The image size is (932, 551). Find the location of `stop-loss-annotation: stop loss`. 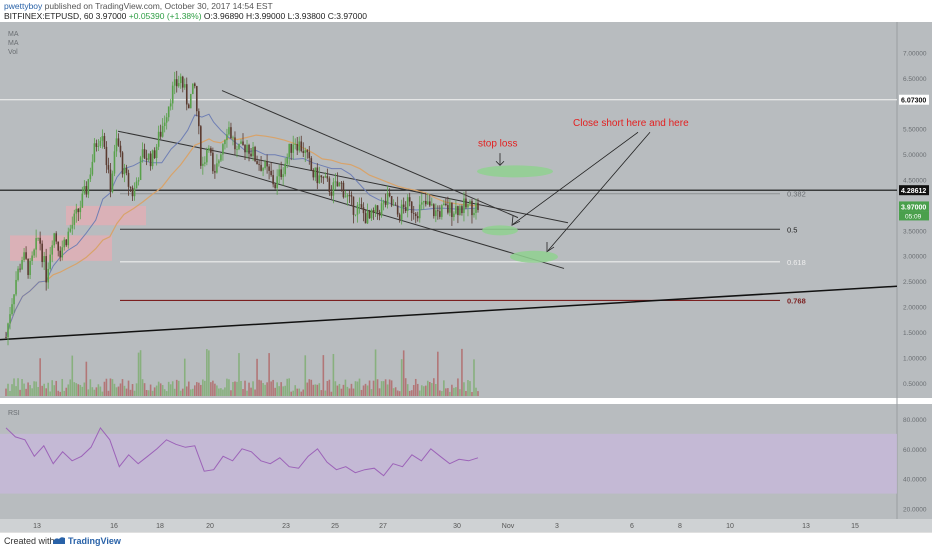

stop-loss-annotation: stop loss is located at coordinates (497, 143).